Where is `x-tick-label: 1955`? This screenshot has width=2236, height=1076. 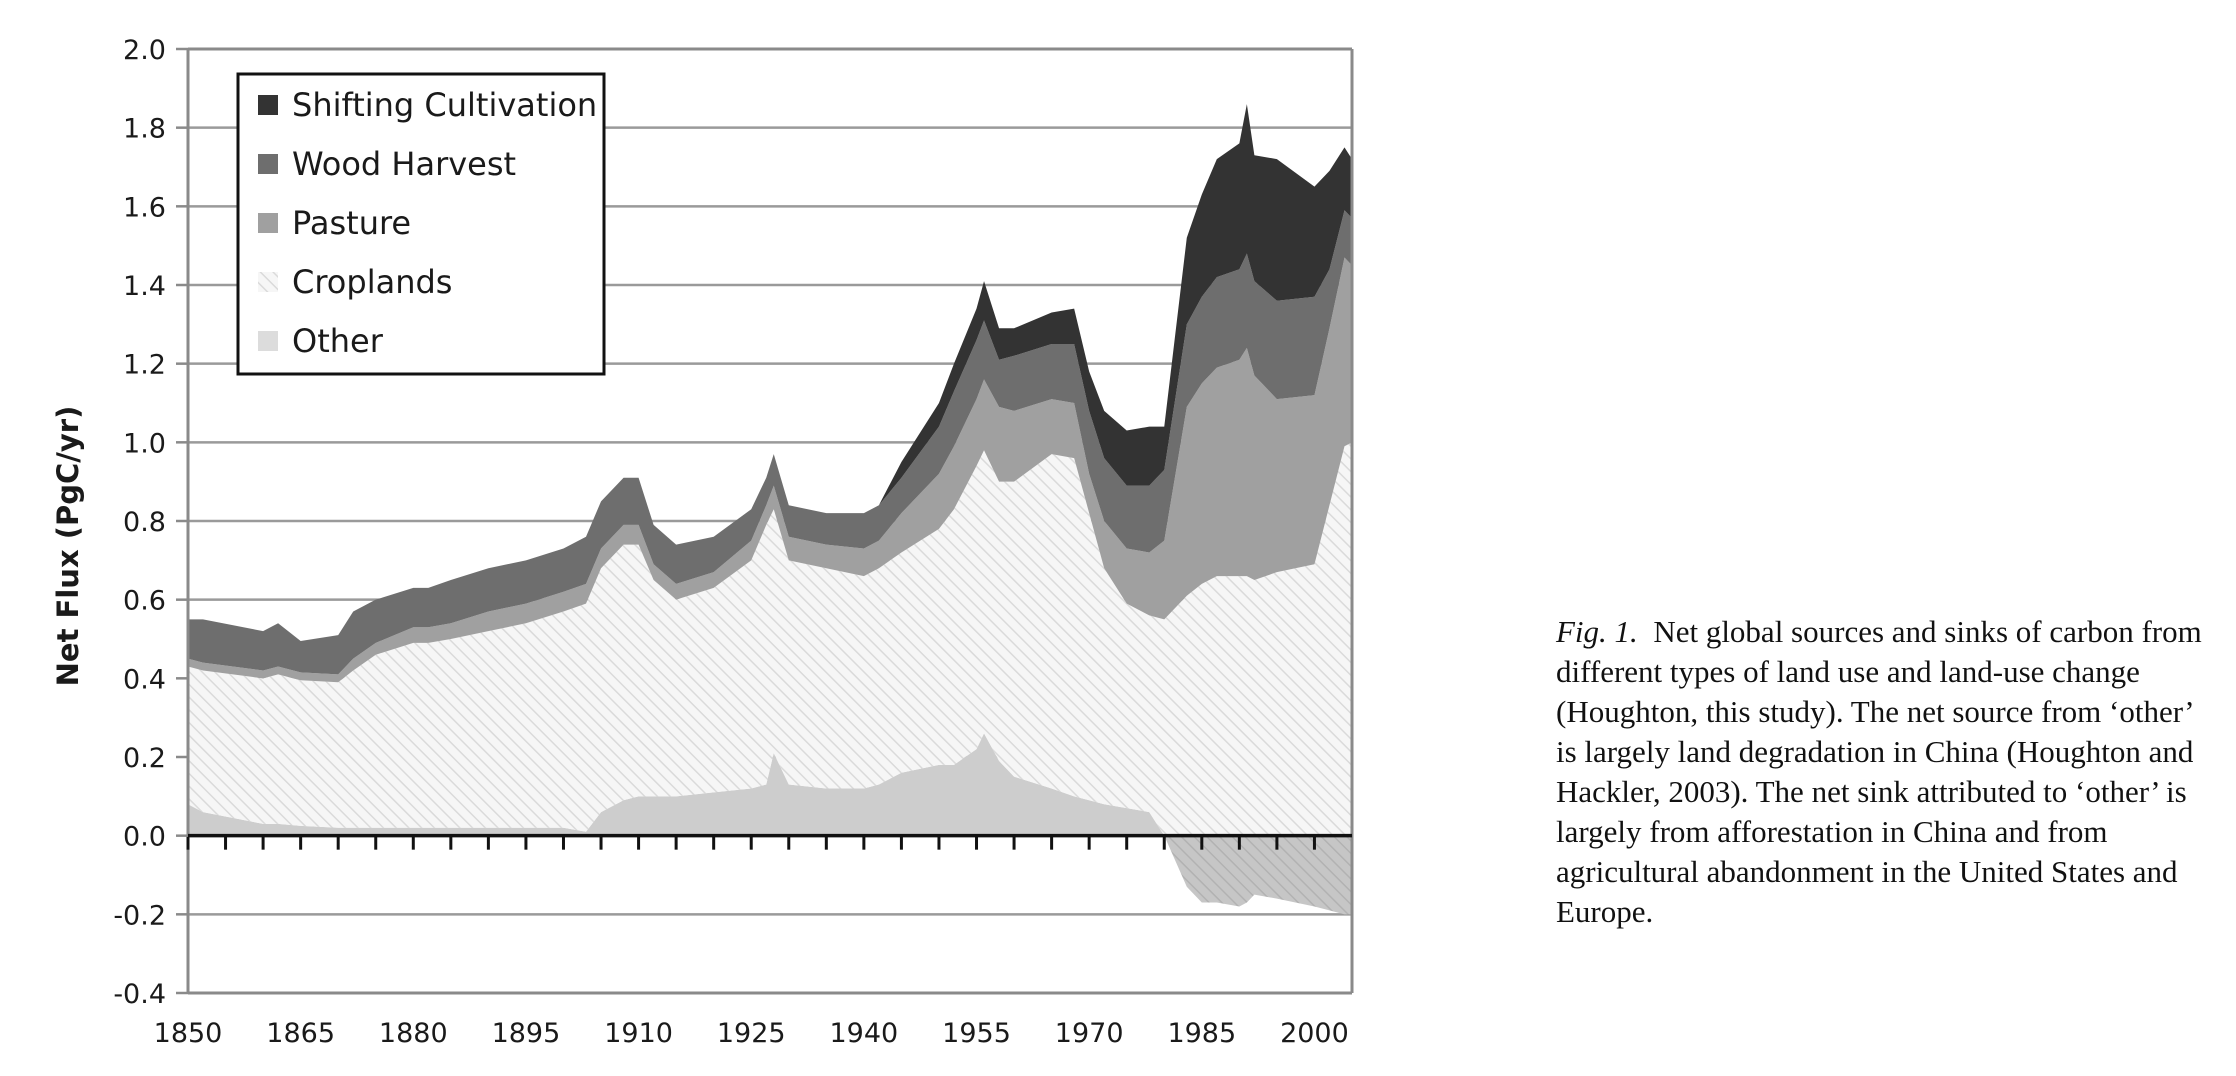 x-tick-label: 1955 is located at coordinates (976, 1033).